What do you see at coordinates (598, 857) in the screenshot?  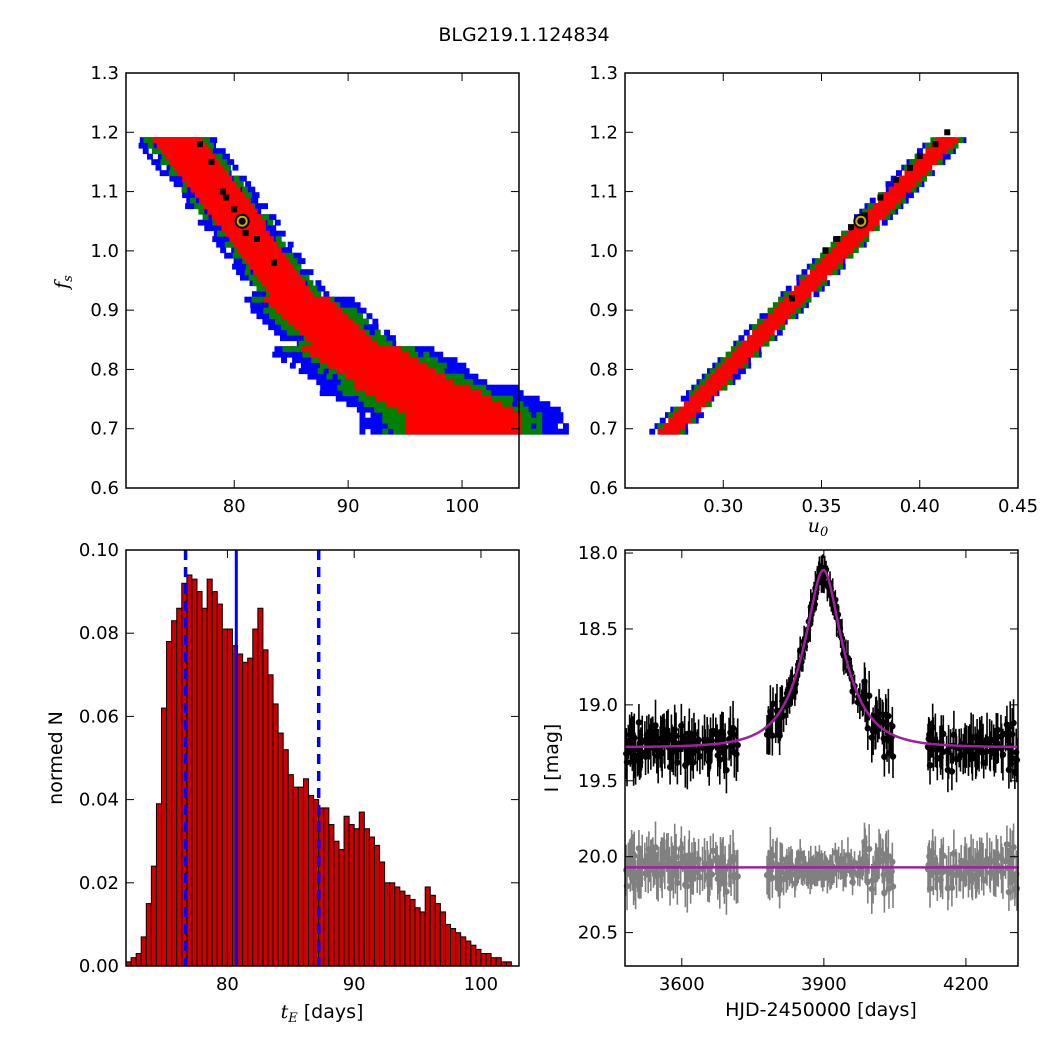 I see `lightcurve-y-tick-label: 20.0` at bounding box center [598, 857].